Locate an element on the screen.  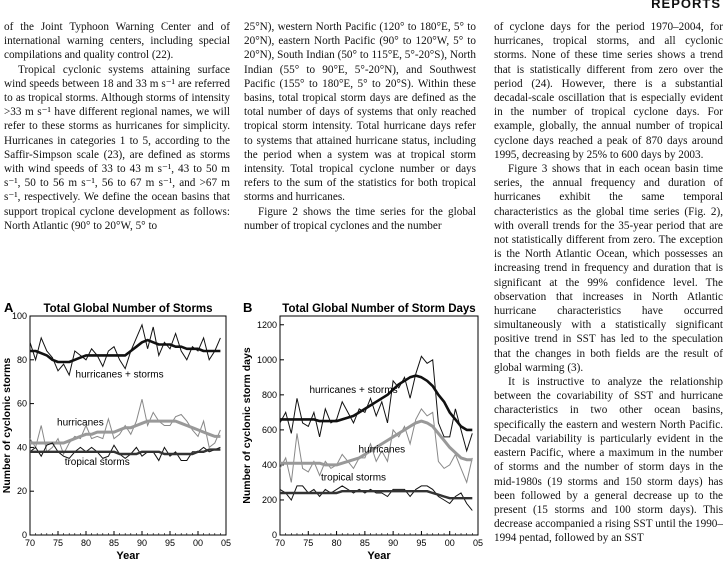
y-tick-label: 1000 is located at coordinates (267, 360).